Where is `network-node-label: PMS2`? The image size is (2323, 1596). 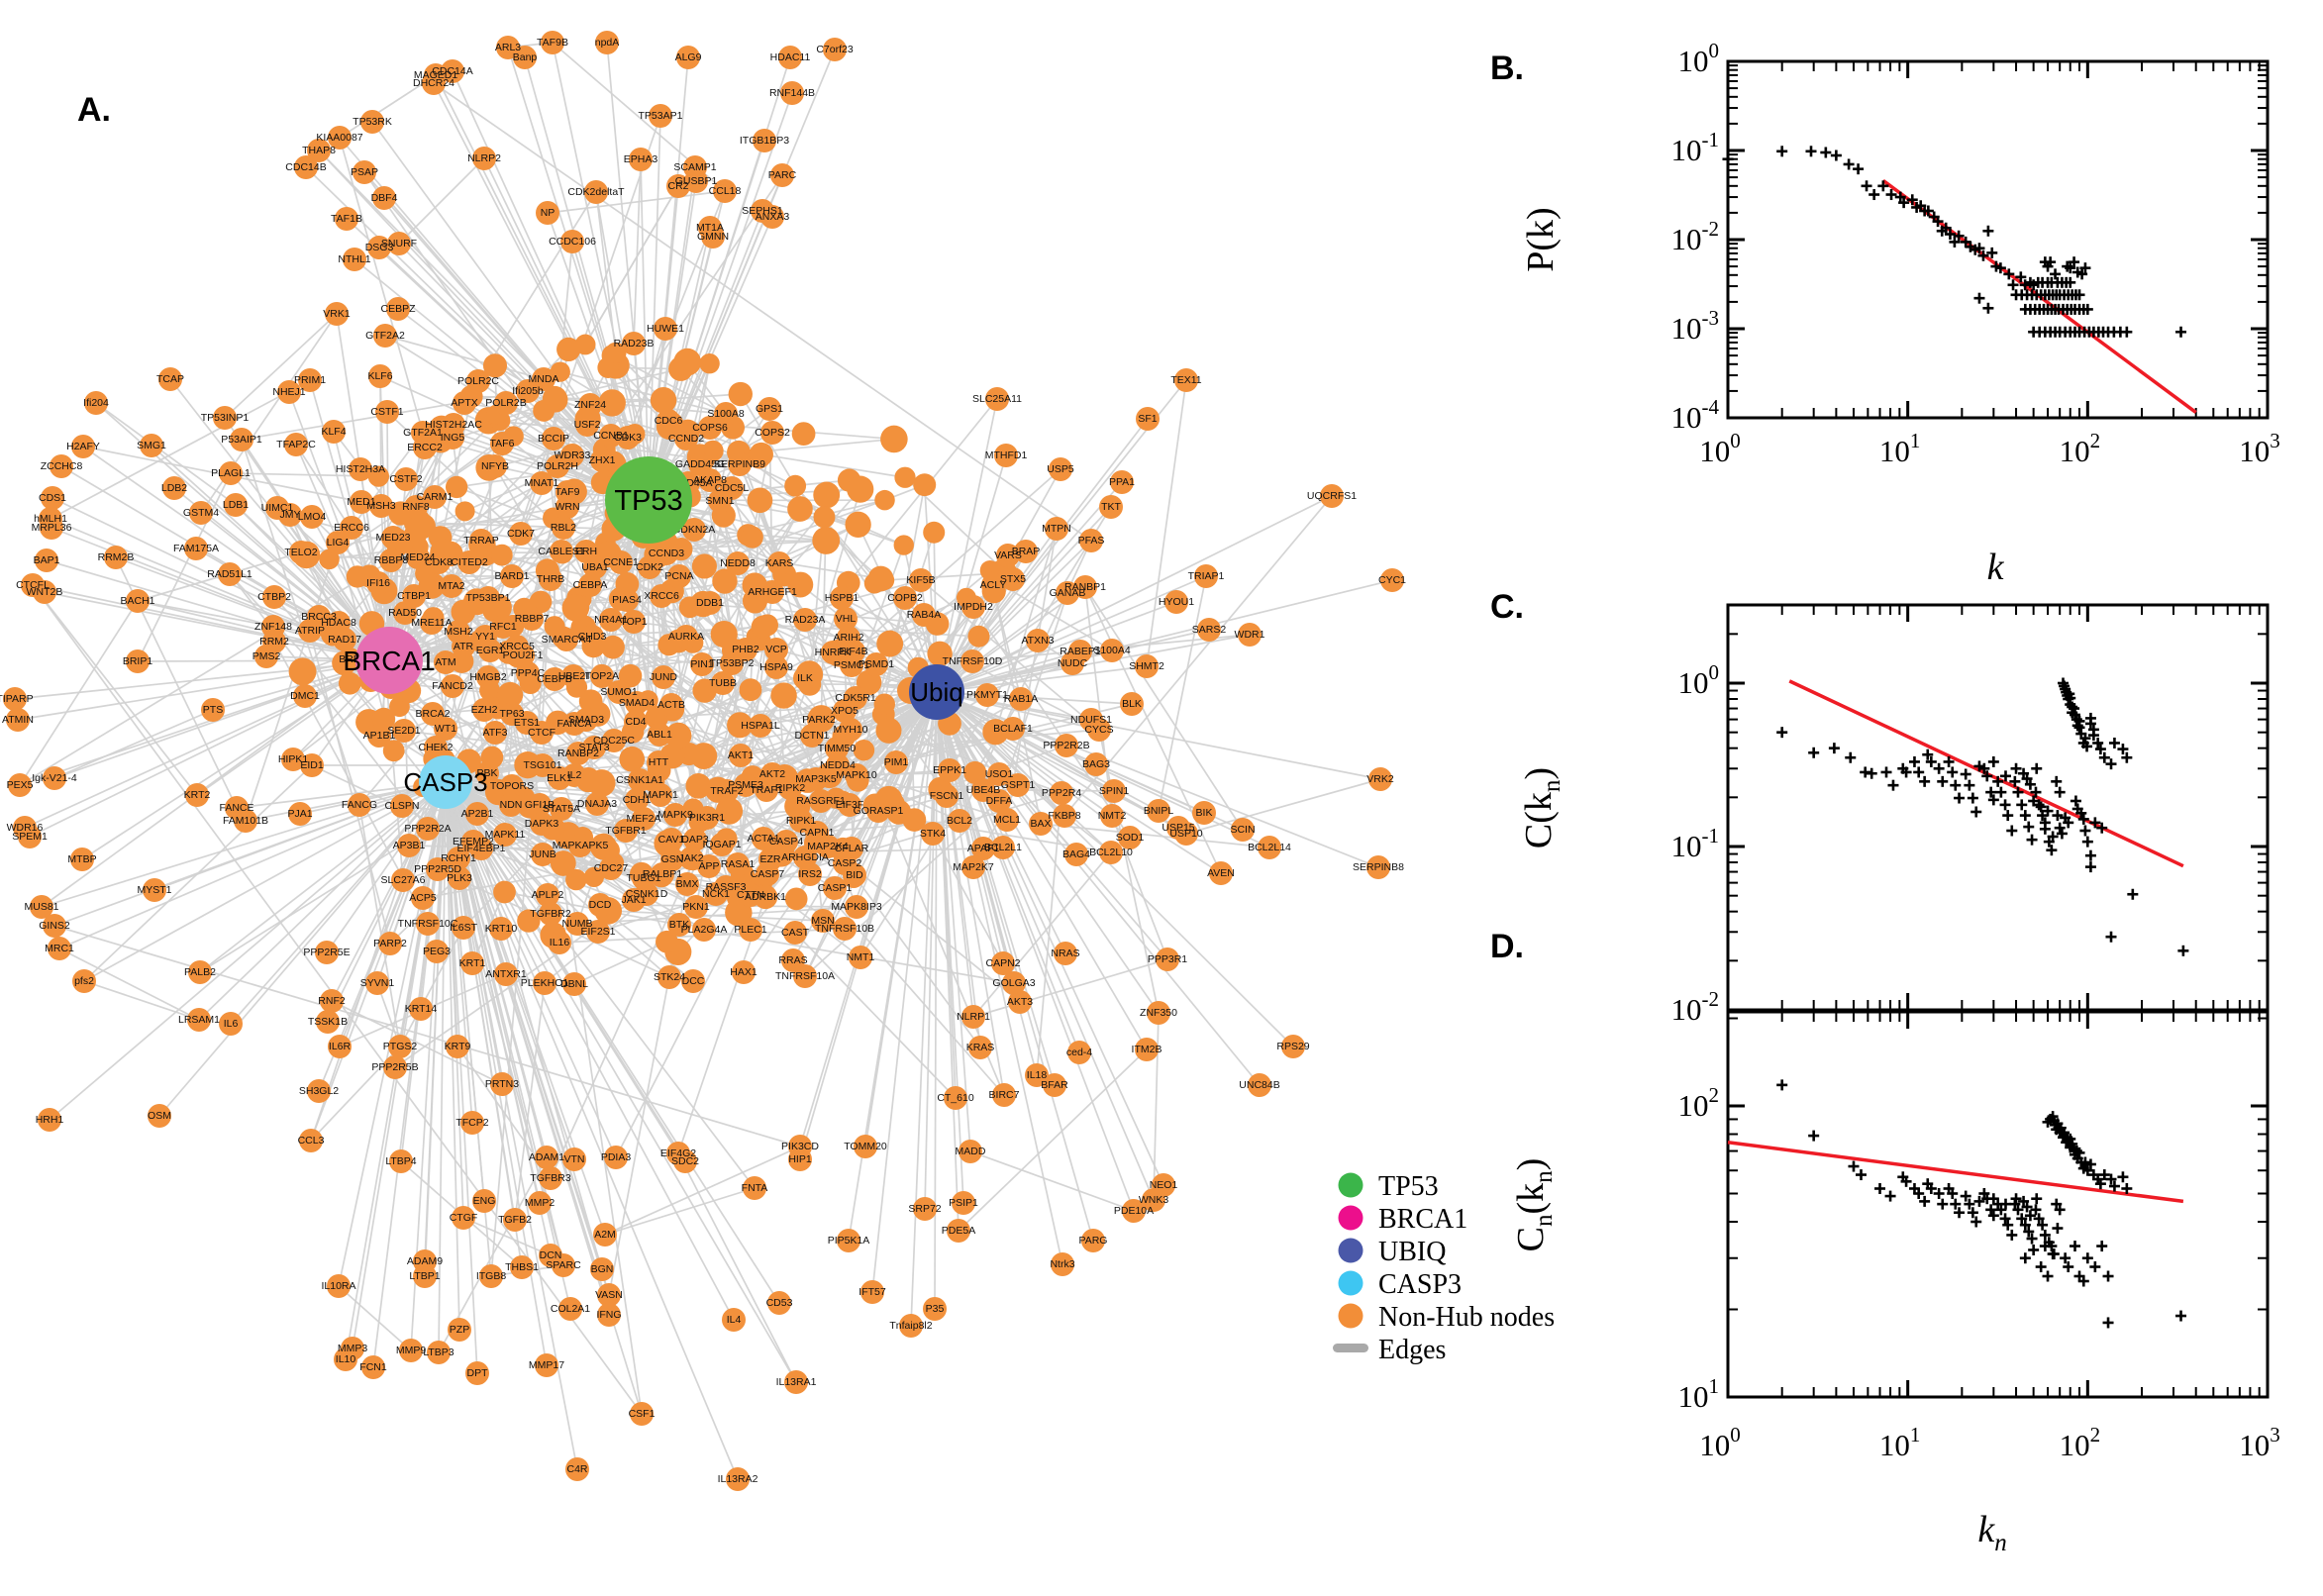 network-node-label: PMS2 is located at coordinates (266, 656).